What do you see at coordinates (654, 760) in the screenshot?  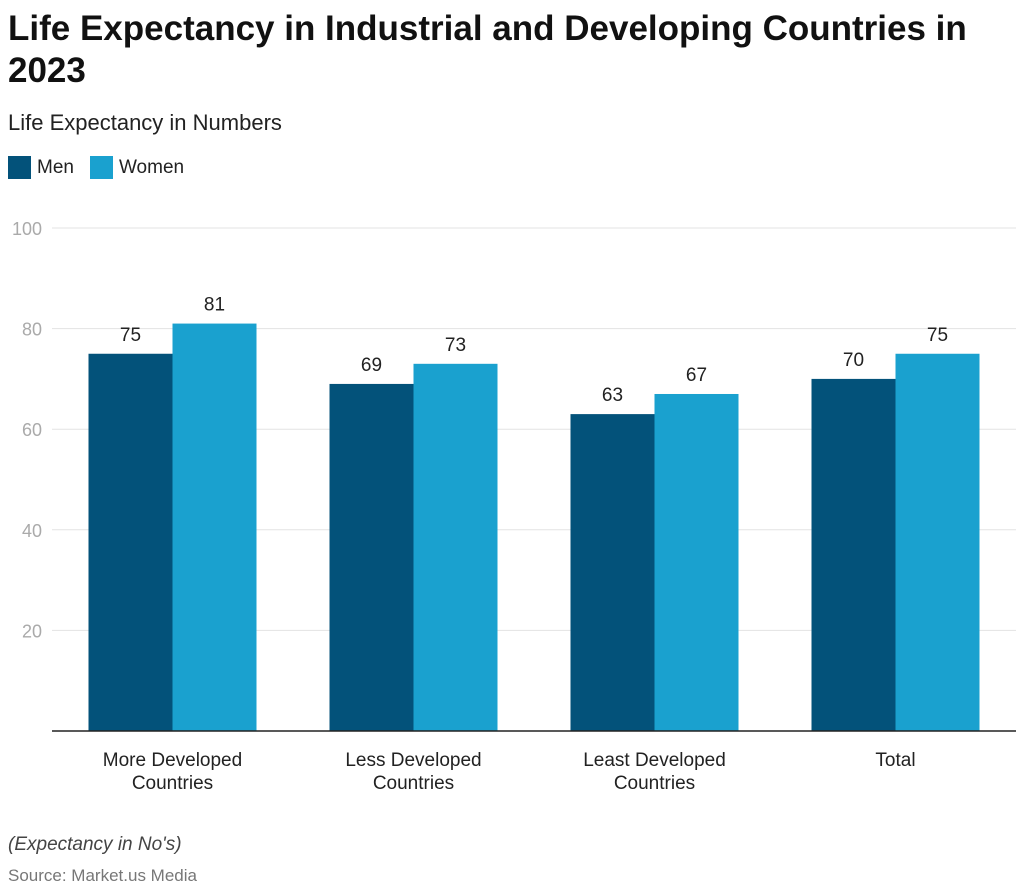 I see `x-tick-label: Least Developed` at bounding box center [654, 760].